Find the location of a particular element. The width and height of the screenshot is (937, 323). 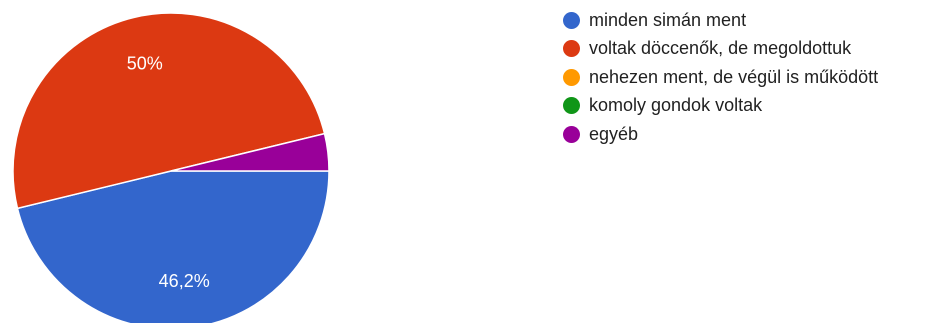

legend-label: minden simán ment is located at coordinates (668, 19).